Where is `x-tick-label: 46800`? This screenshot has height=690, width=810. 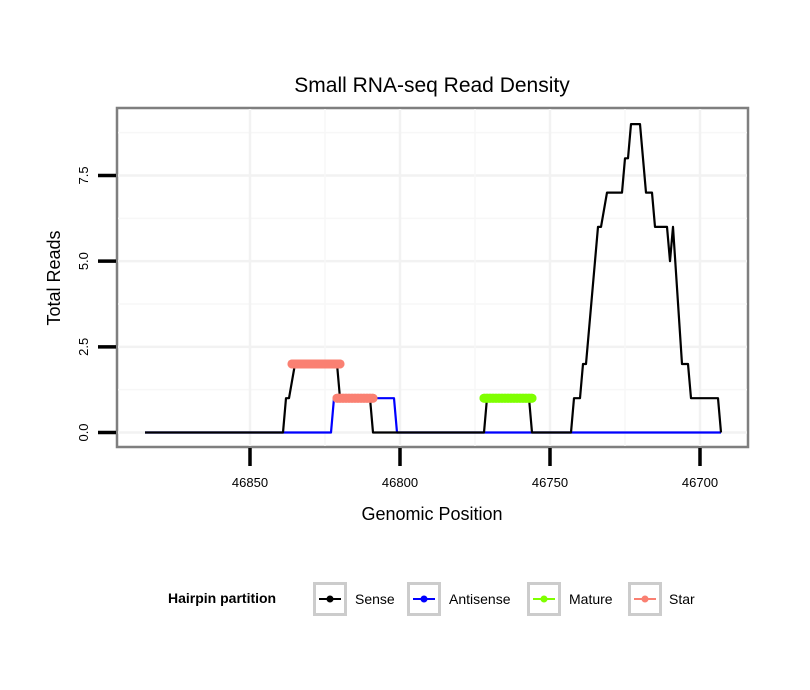 x-tick-label: 46800 is located at coordinates (400, 482).